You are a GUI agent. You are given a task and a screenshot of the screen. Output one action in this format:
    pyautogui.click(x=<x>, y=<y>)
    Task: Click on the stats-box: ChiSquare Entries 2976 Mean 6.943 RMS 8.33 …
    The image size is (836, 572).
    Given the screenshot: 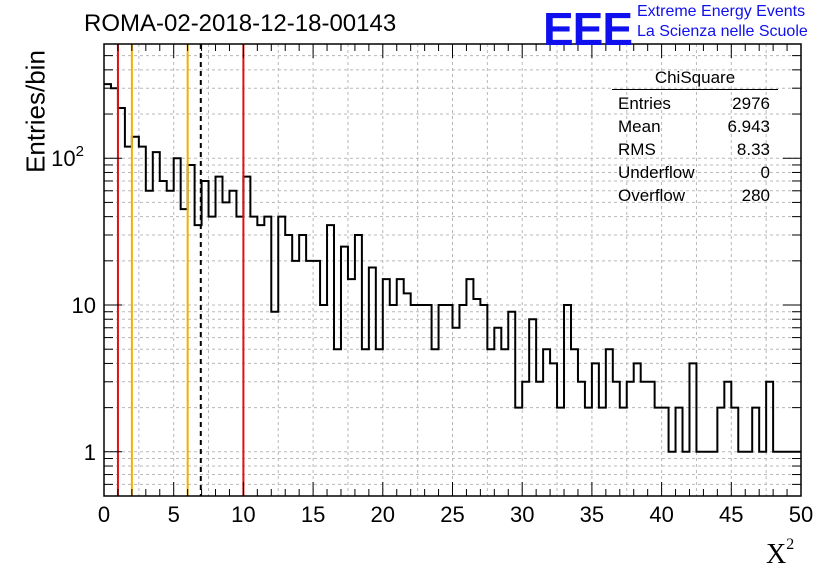 What is the action you would take?
    pyautogui.click(x=695, y=137)
    